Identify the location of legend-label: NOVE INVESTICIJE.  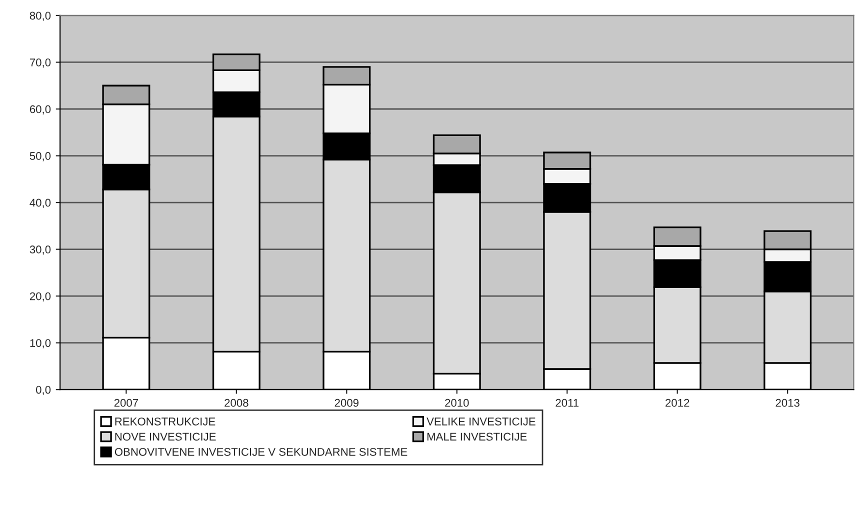
(165, 436).